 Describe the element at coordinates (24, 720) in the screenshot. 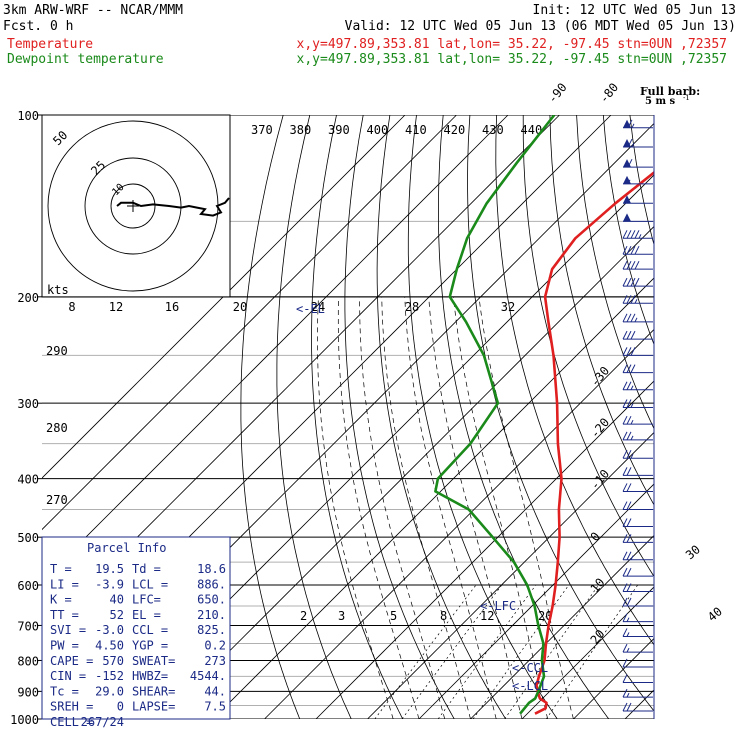

I see `pressure-label-1000: 1000` at that location.